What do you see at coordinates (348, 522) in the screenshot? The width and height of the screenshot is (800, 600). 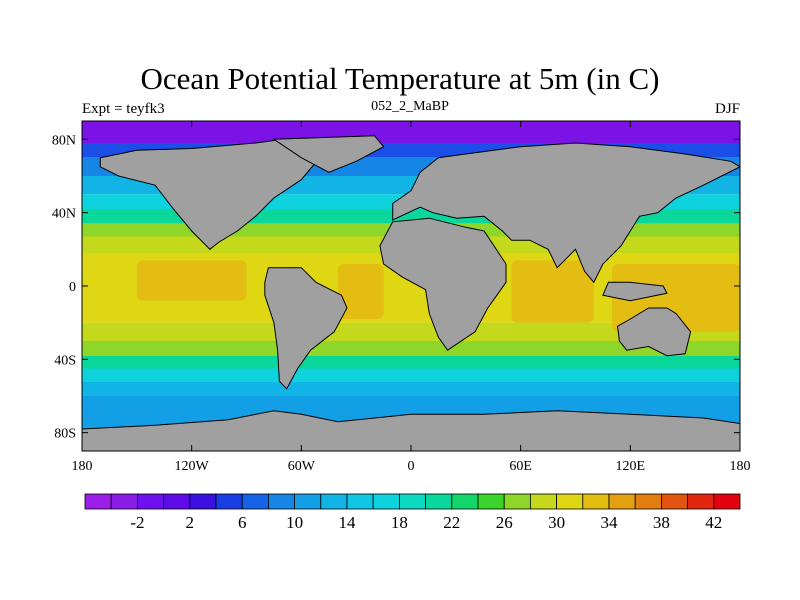 I see `colorbar-label: 14` at bounding box center [348, 522].